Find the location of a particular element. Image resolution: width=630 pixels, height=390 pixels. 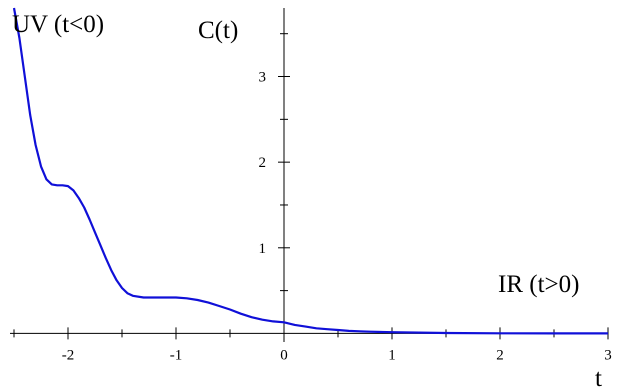

y-tick-label: 1 is located at coordinates (263, 249).